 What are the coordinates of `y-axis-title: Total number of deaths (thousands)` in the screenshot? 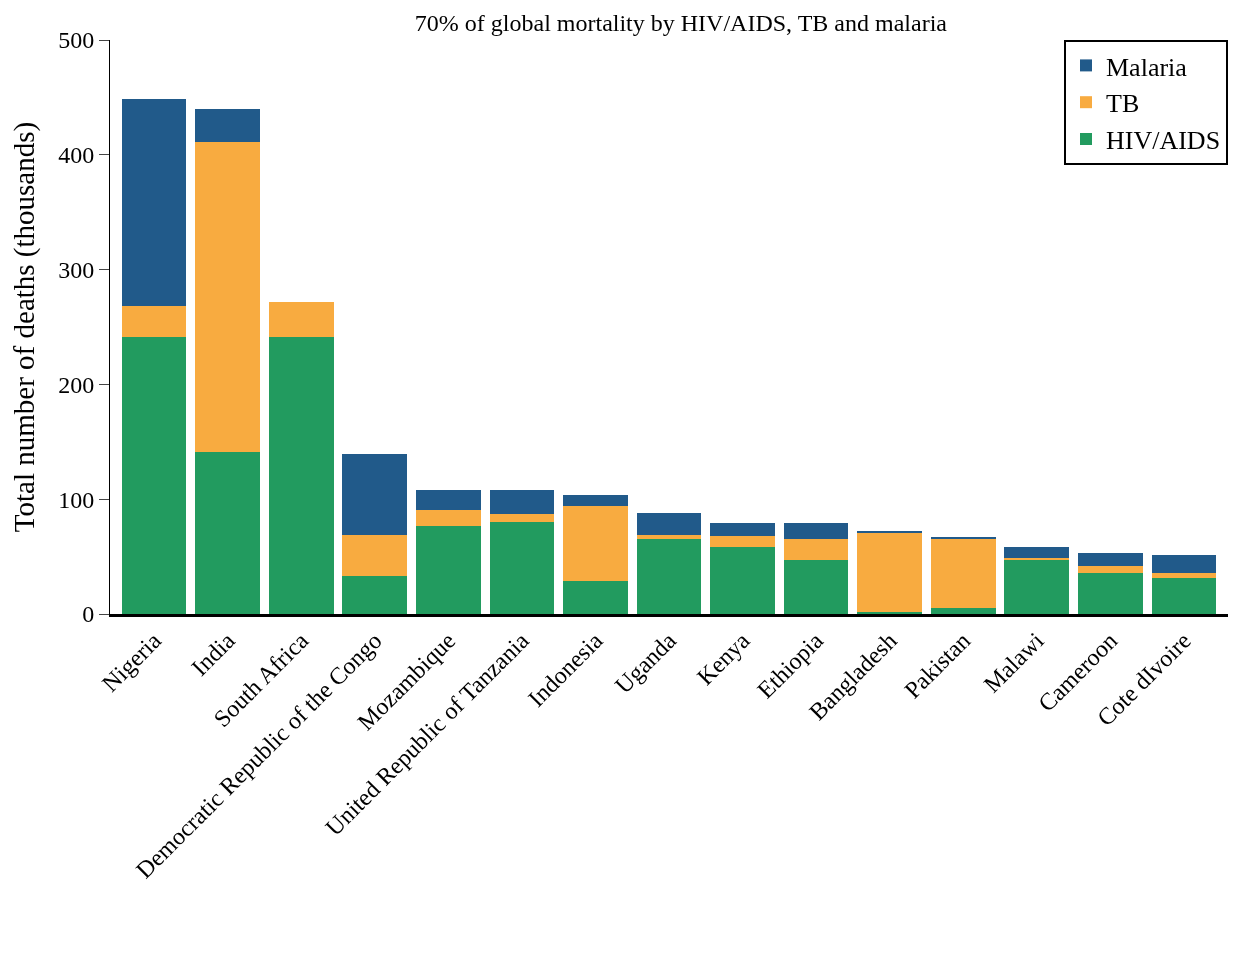 It's located at (24, 327).